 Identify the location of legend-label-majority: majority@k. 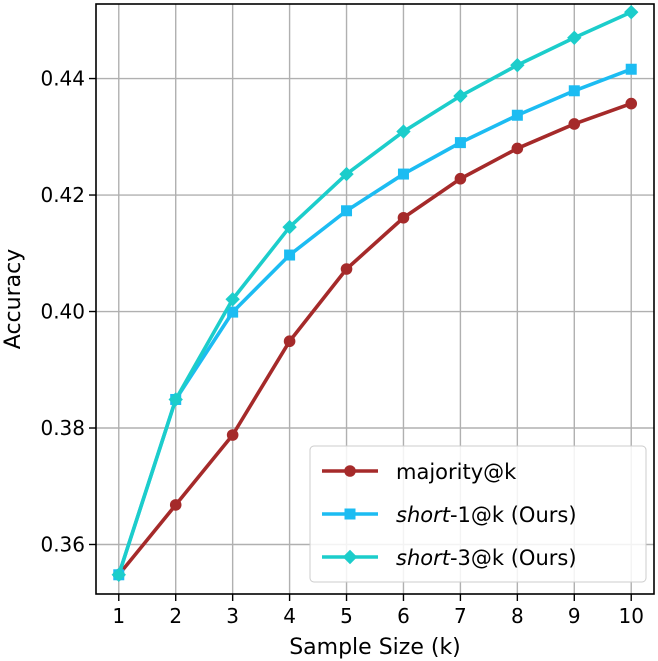
(456, 472).